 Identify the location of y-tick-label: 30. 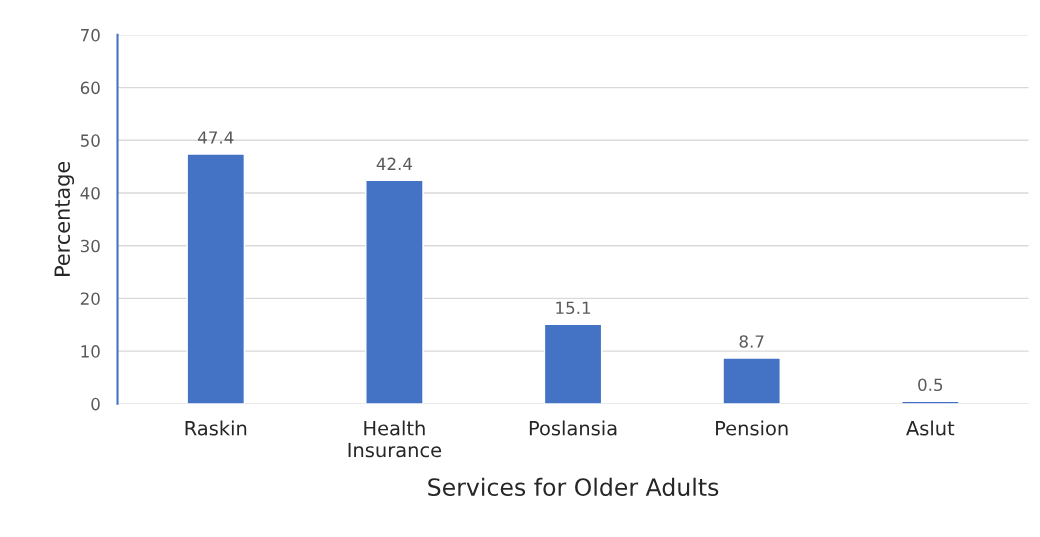
(90, 246).